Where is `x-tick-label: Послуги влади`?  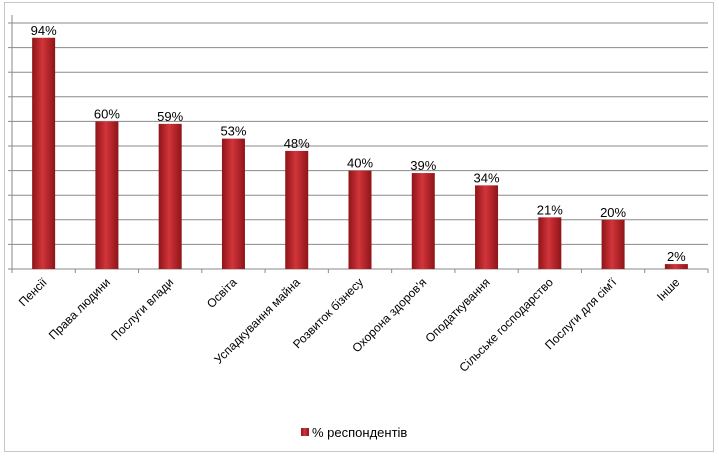 x-tick-label: Послуги влади is located at coordinates (142, 309).